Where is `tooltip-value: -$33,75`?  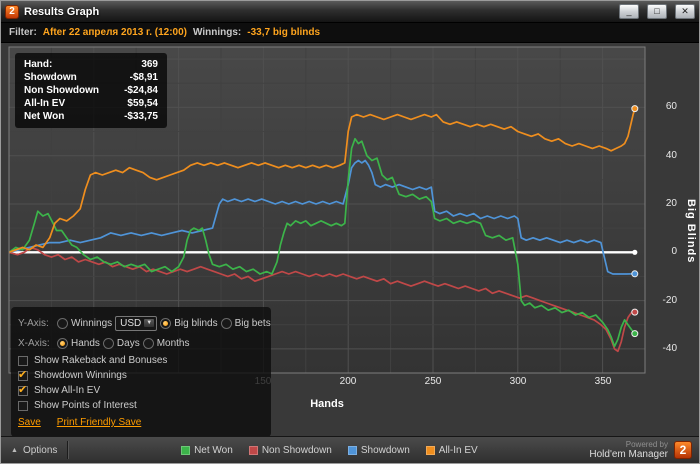 tooltip-value: -$33,75 is located at coordinates (141, 116).